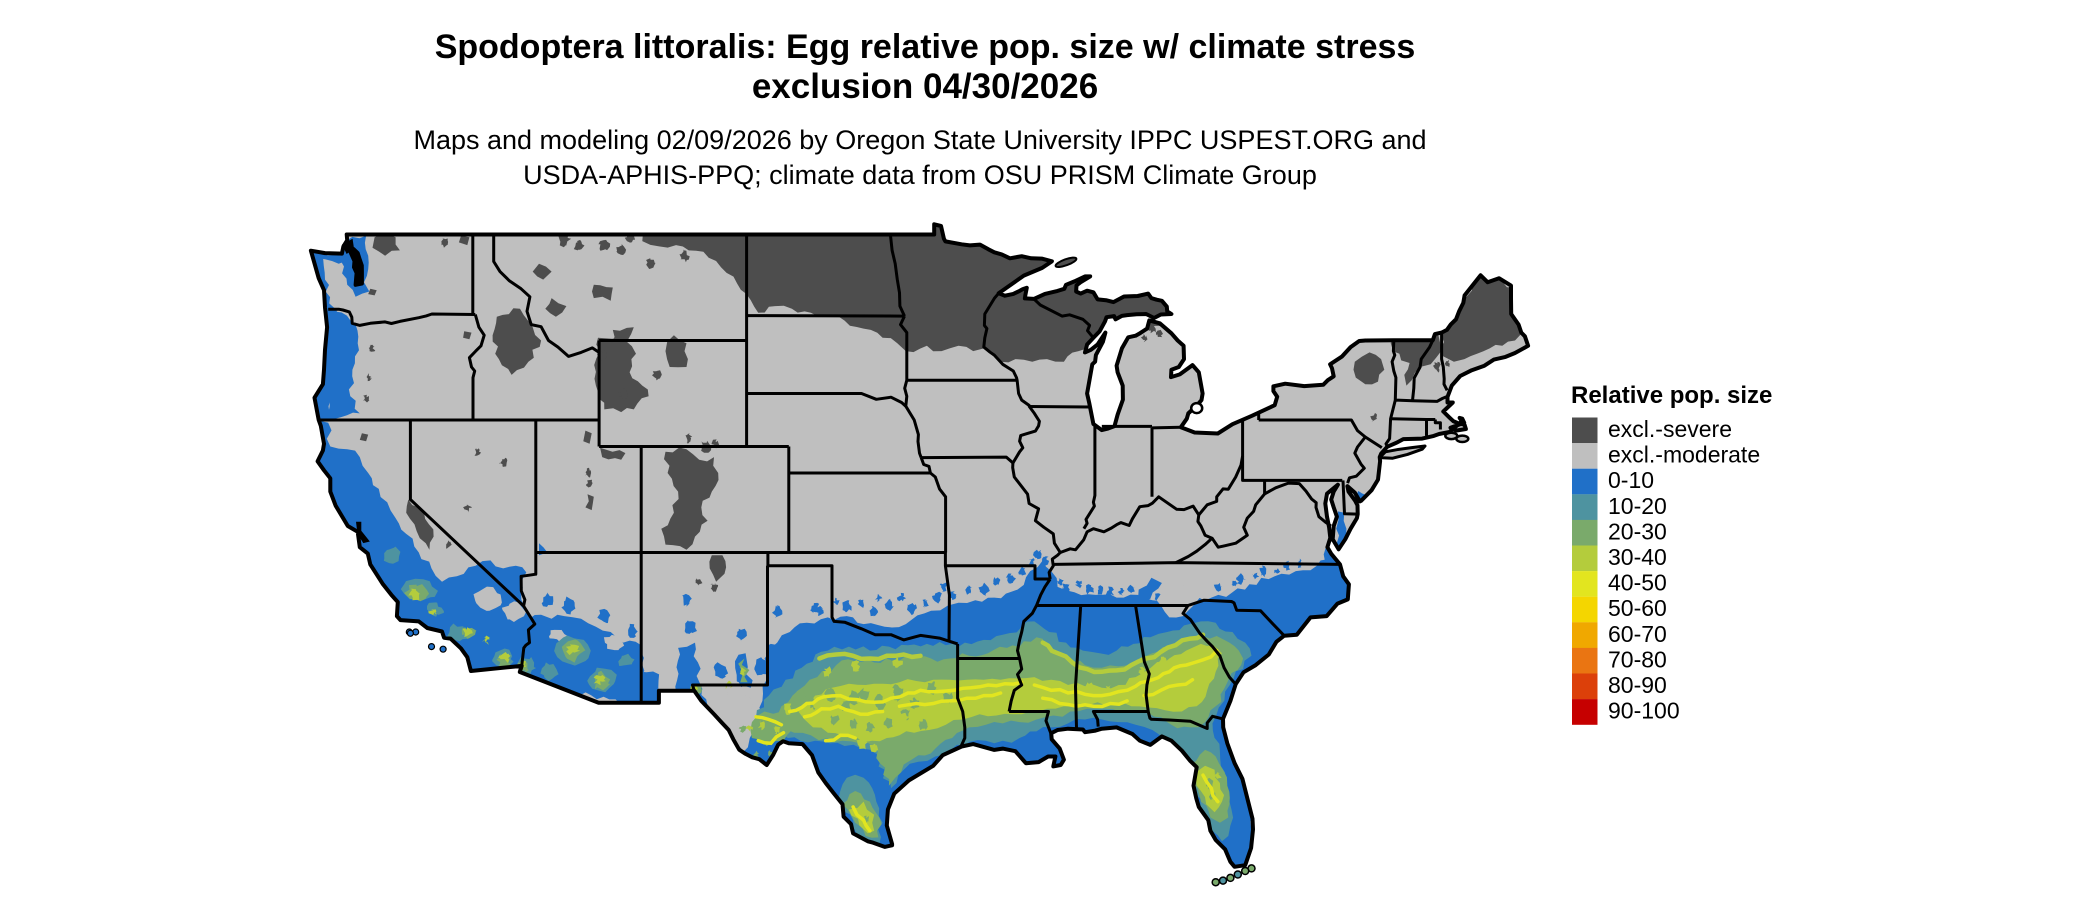  What do you see at coordinates (1671, 395) in the screenshot?
I see `svg-text: Relative pop. size` at bounding box center [1671, 395].